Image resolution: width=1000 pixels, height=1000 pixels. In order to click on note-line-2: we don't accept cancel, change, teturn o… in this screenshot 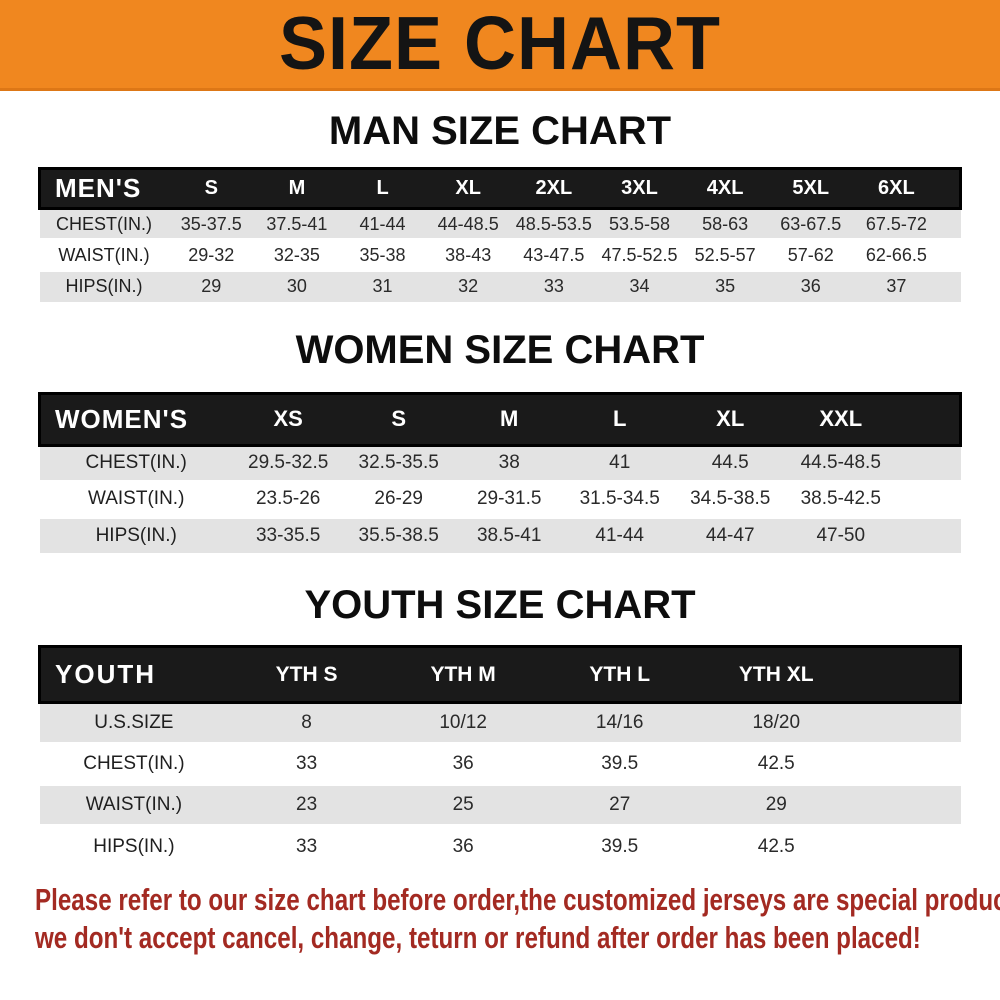, I will do `click(478, 937)`.